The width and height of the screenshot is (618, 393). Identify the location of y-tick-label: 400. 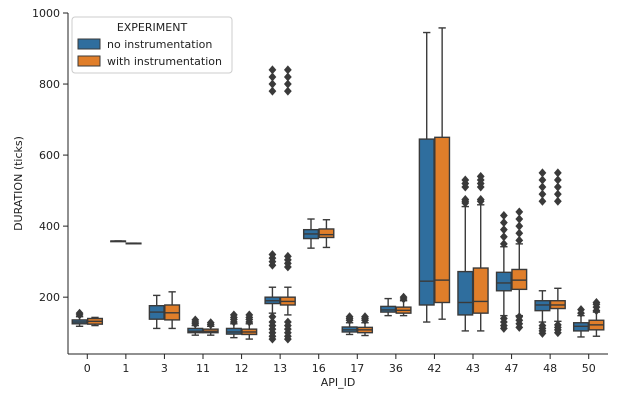
(49, 226).